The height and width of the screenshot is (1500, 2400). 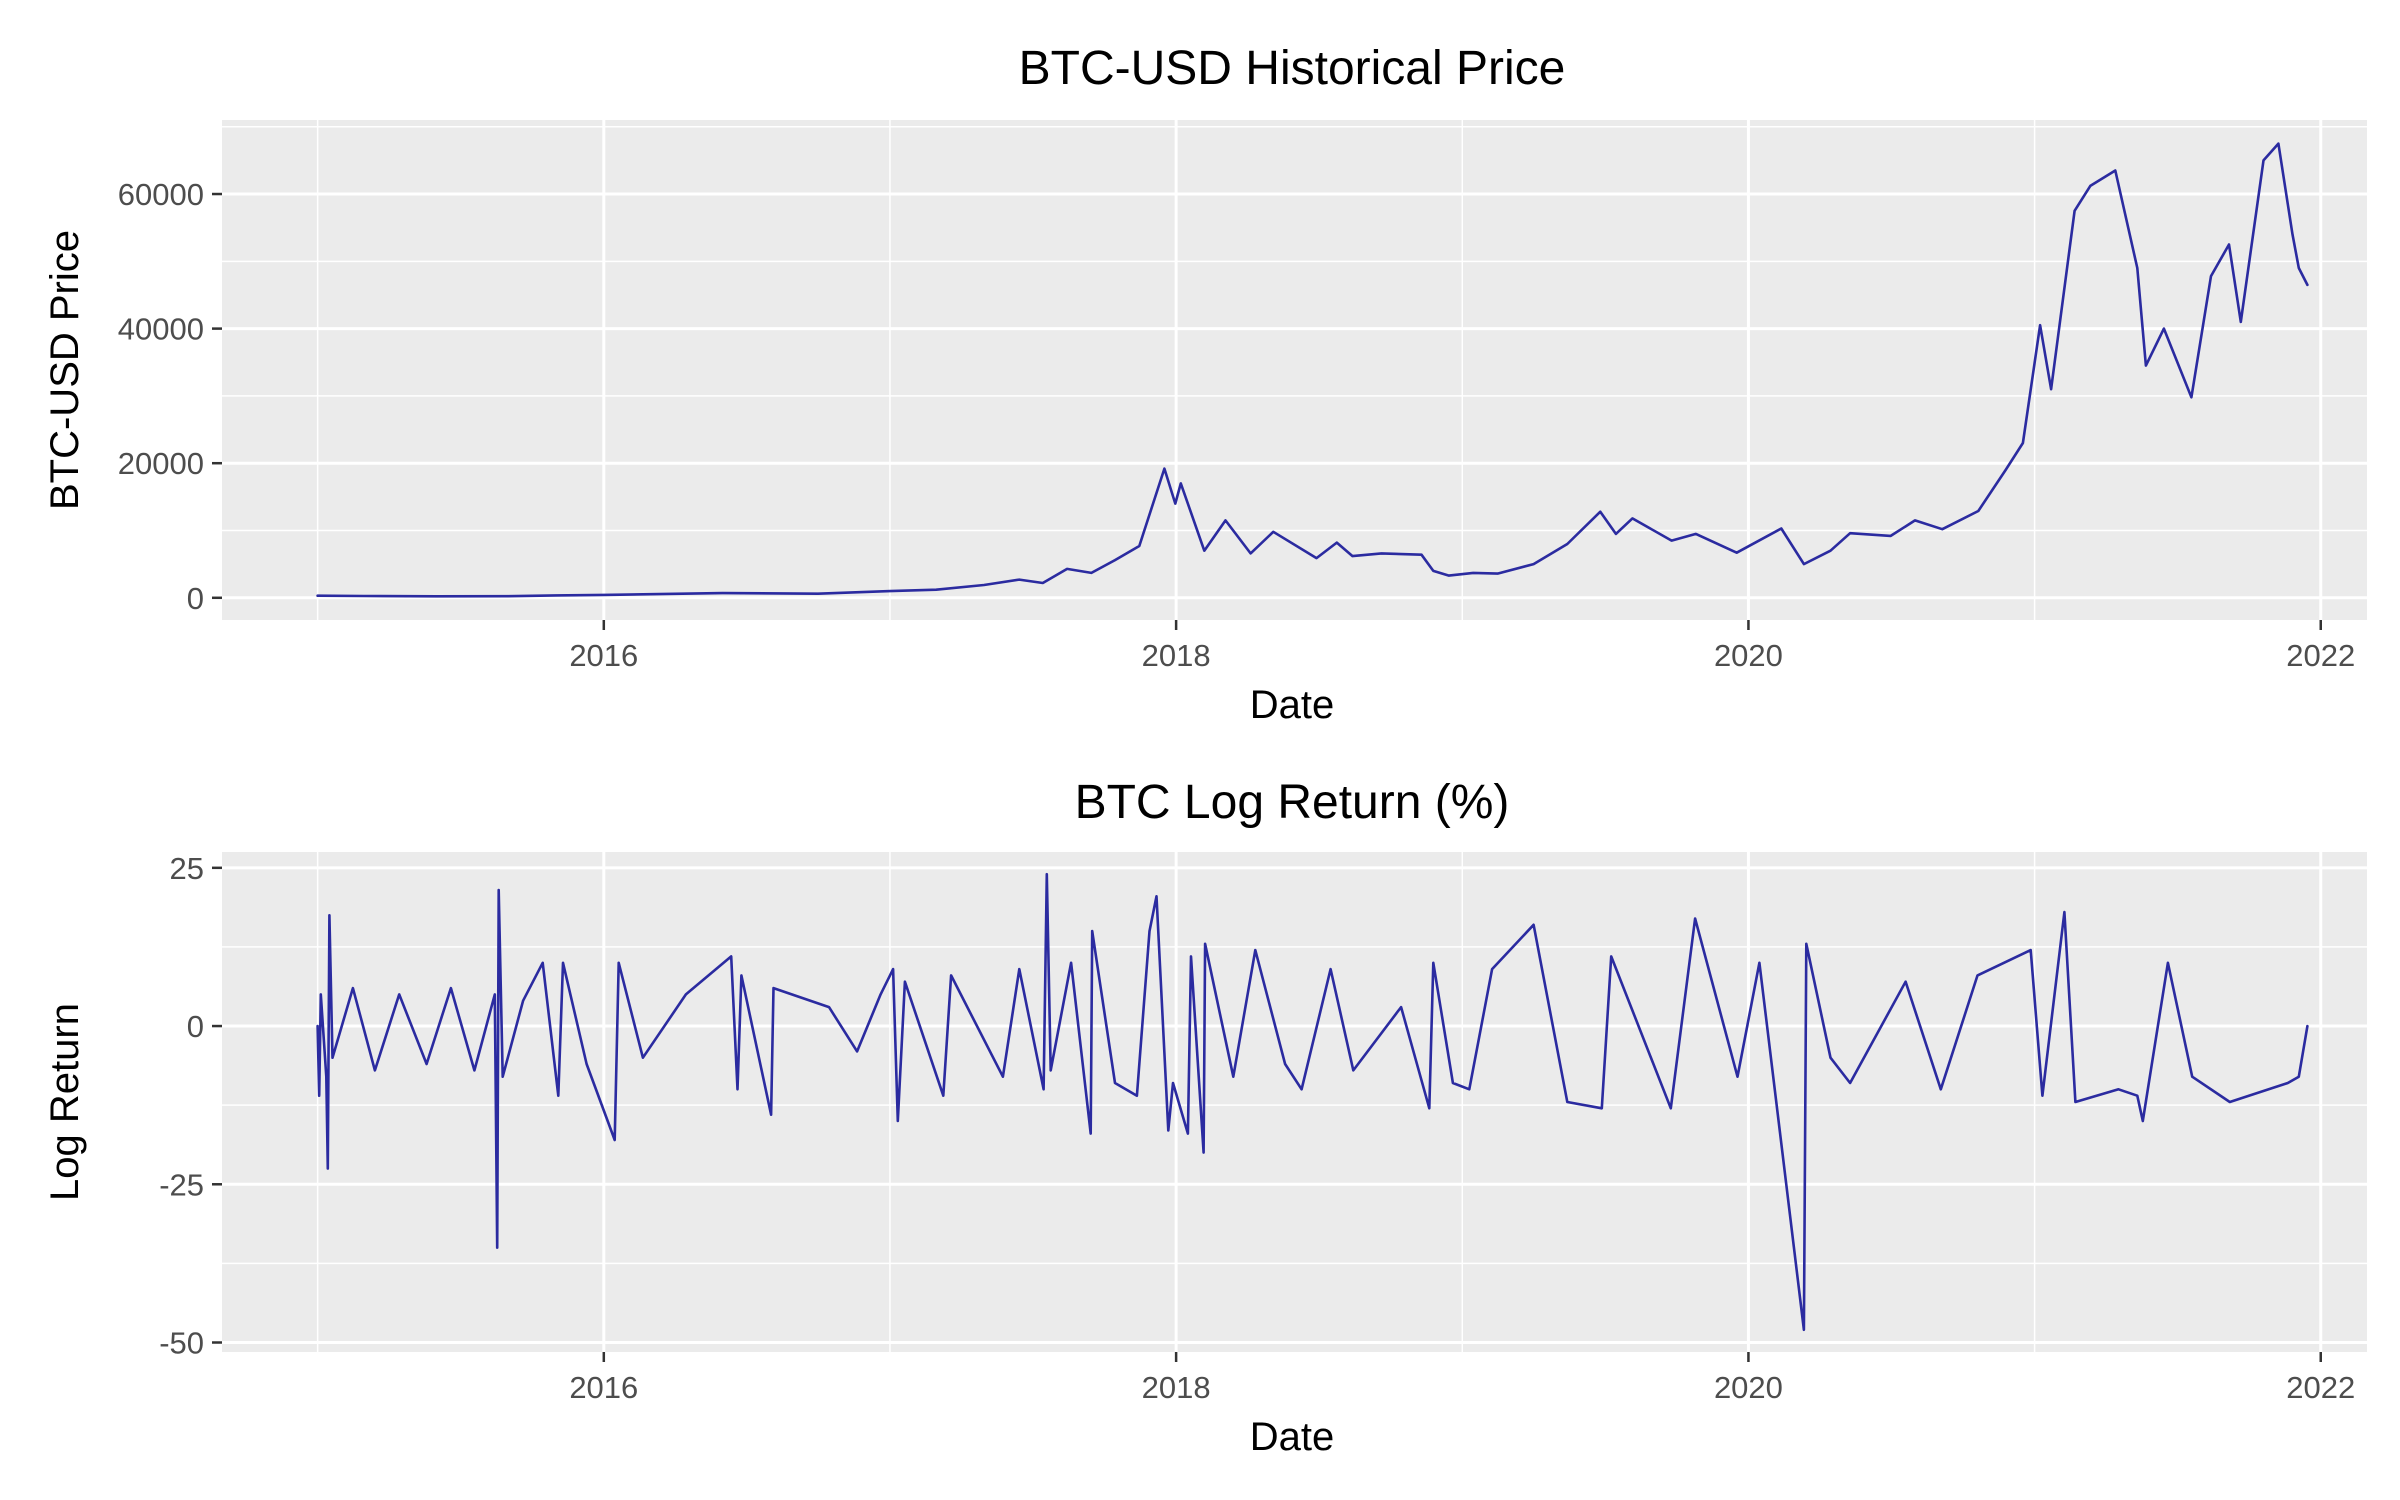 What do you see at coordinates (65, 370) in the screenshot?
I see `price-y-axis-title: BTC-USD Price` at bounding box center [65, 370].